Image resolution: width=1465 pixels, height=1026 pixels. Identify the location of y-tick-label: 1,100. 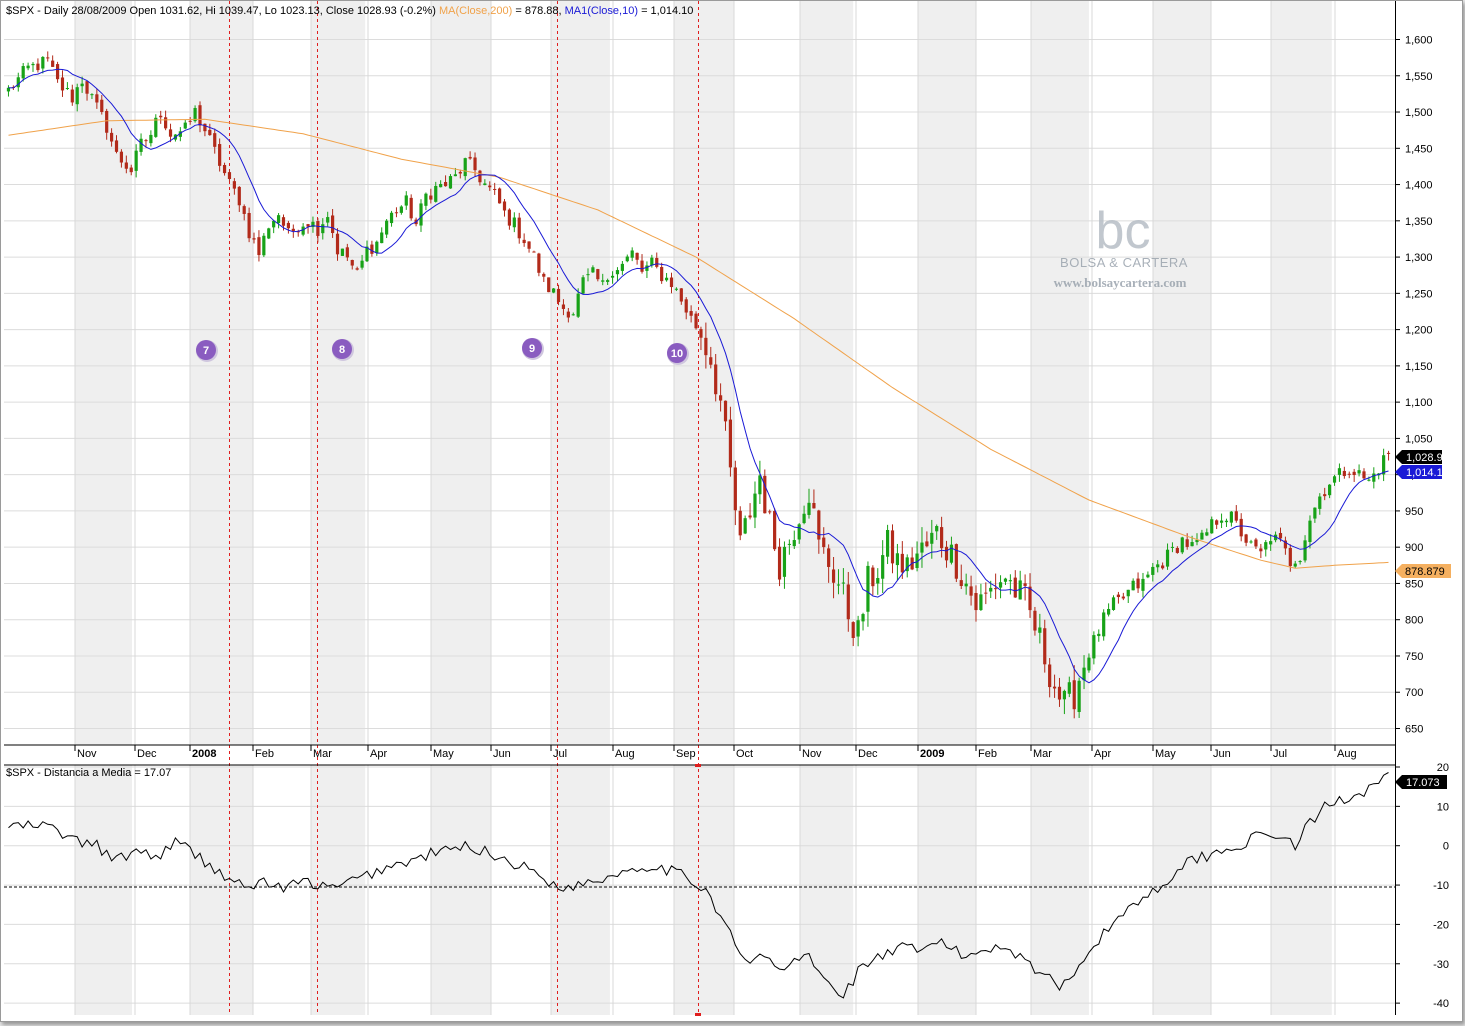
(1419, 403).